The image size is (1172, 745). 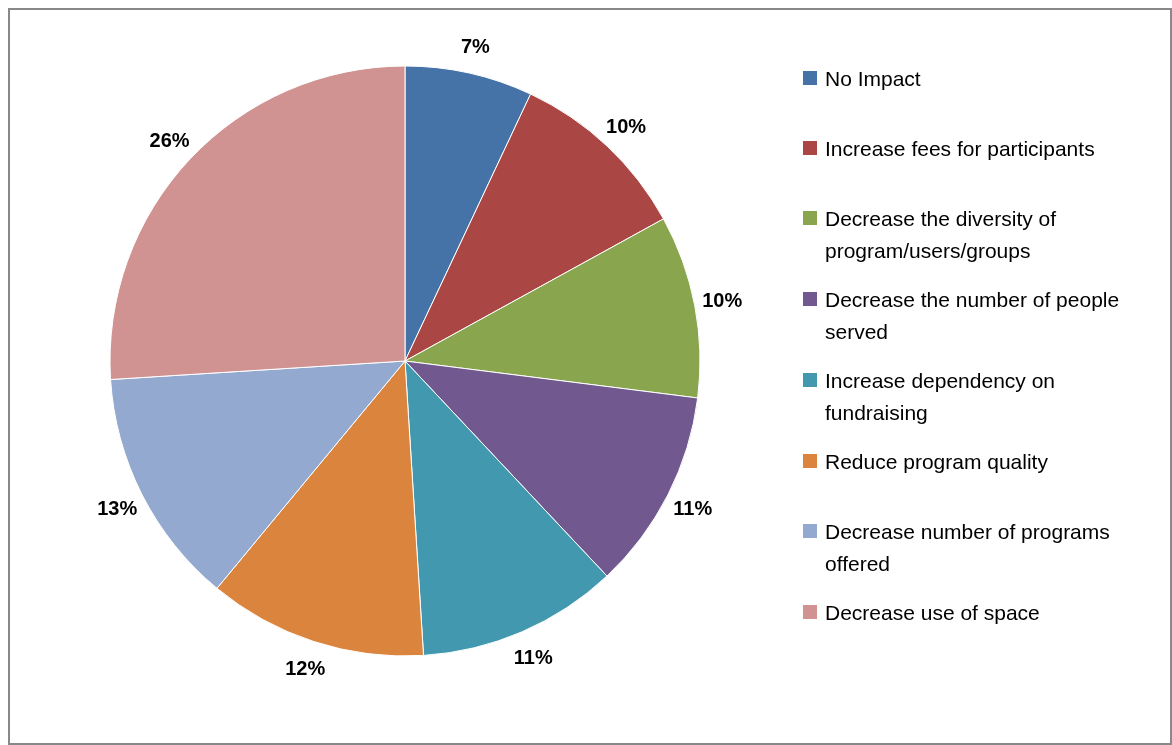 What do you see at coordinates (960, 148) in the screenshot?
I see `legend-label: Increase fees for participants` at bounding box center [960, 148].